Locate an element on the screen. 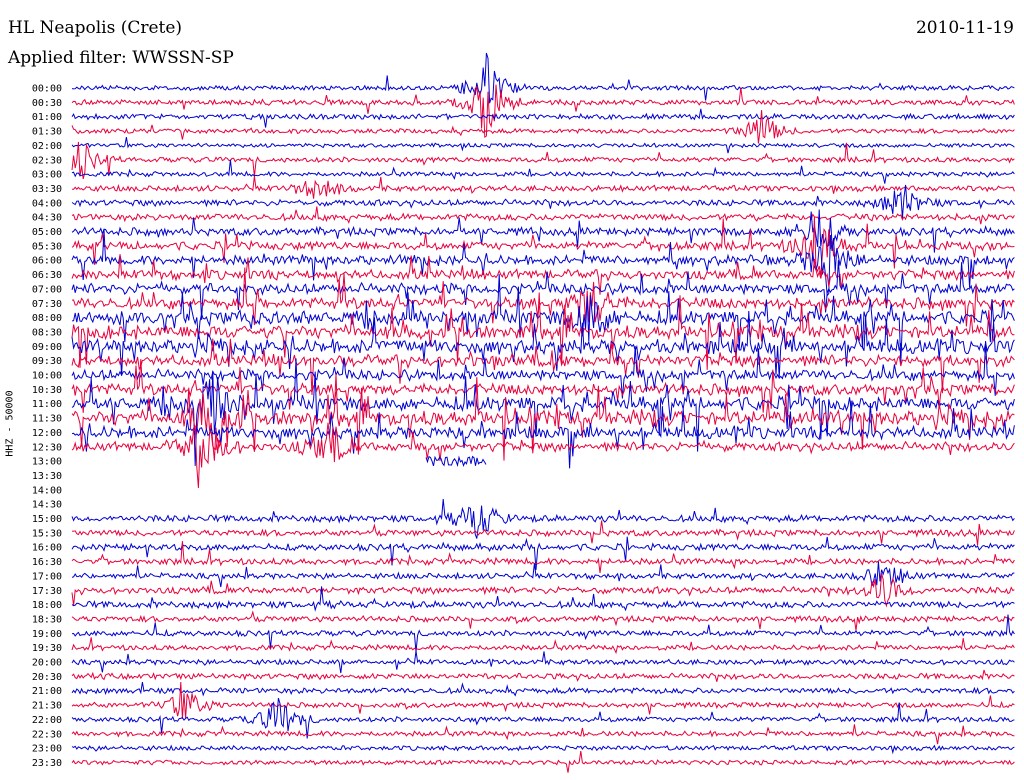 The height and width of the screenshot is (780, 1024). row-label: 22:00 is located at coordinates (47, 720).